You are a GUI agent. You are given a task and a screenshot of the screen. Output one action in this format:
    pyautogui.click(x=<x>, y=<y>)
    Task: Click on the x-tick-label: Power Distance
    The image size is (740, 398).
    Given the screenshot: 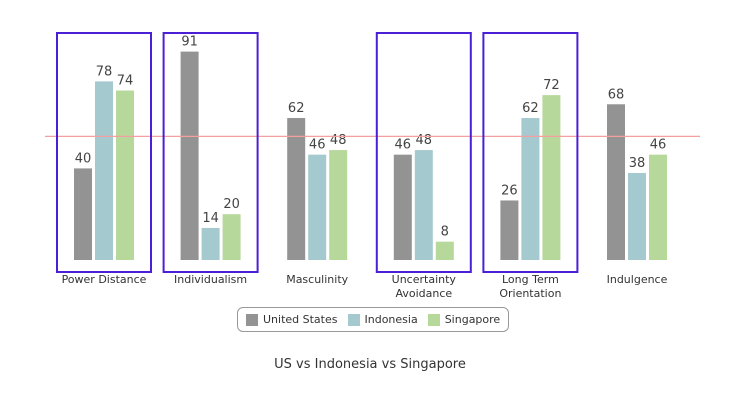 What is the action you would take?
    pyautogui.click(x=104, y=279)
    